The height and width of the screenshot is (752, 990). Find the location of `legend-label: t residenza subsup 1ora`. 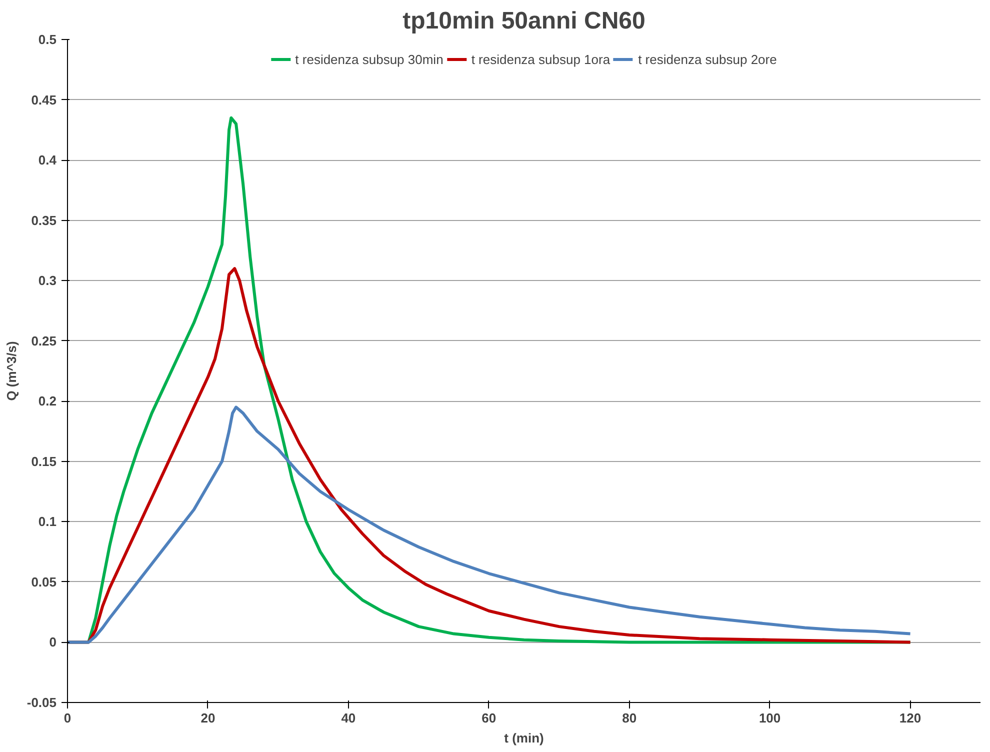

legend-label: t residenza subsup 1ora is located at coordinates (540, 59).